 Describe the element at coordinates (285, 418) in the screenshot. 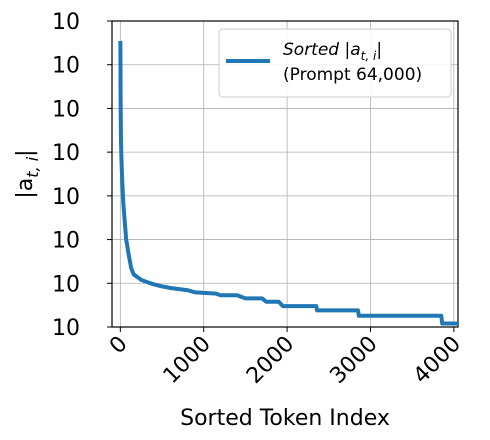

I see `x-axis-title: Sorted Token Index` at that location.